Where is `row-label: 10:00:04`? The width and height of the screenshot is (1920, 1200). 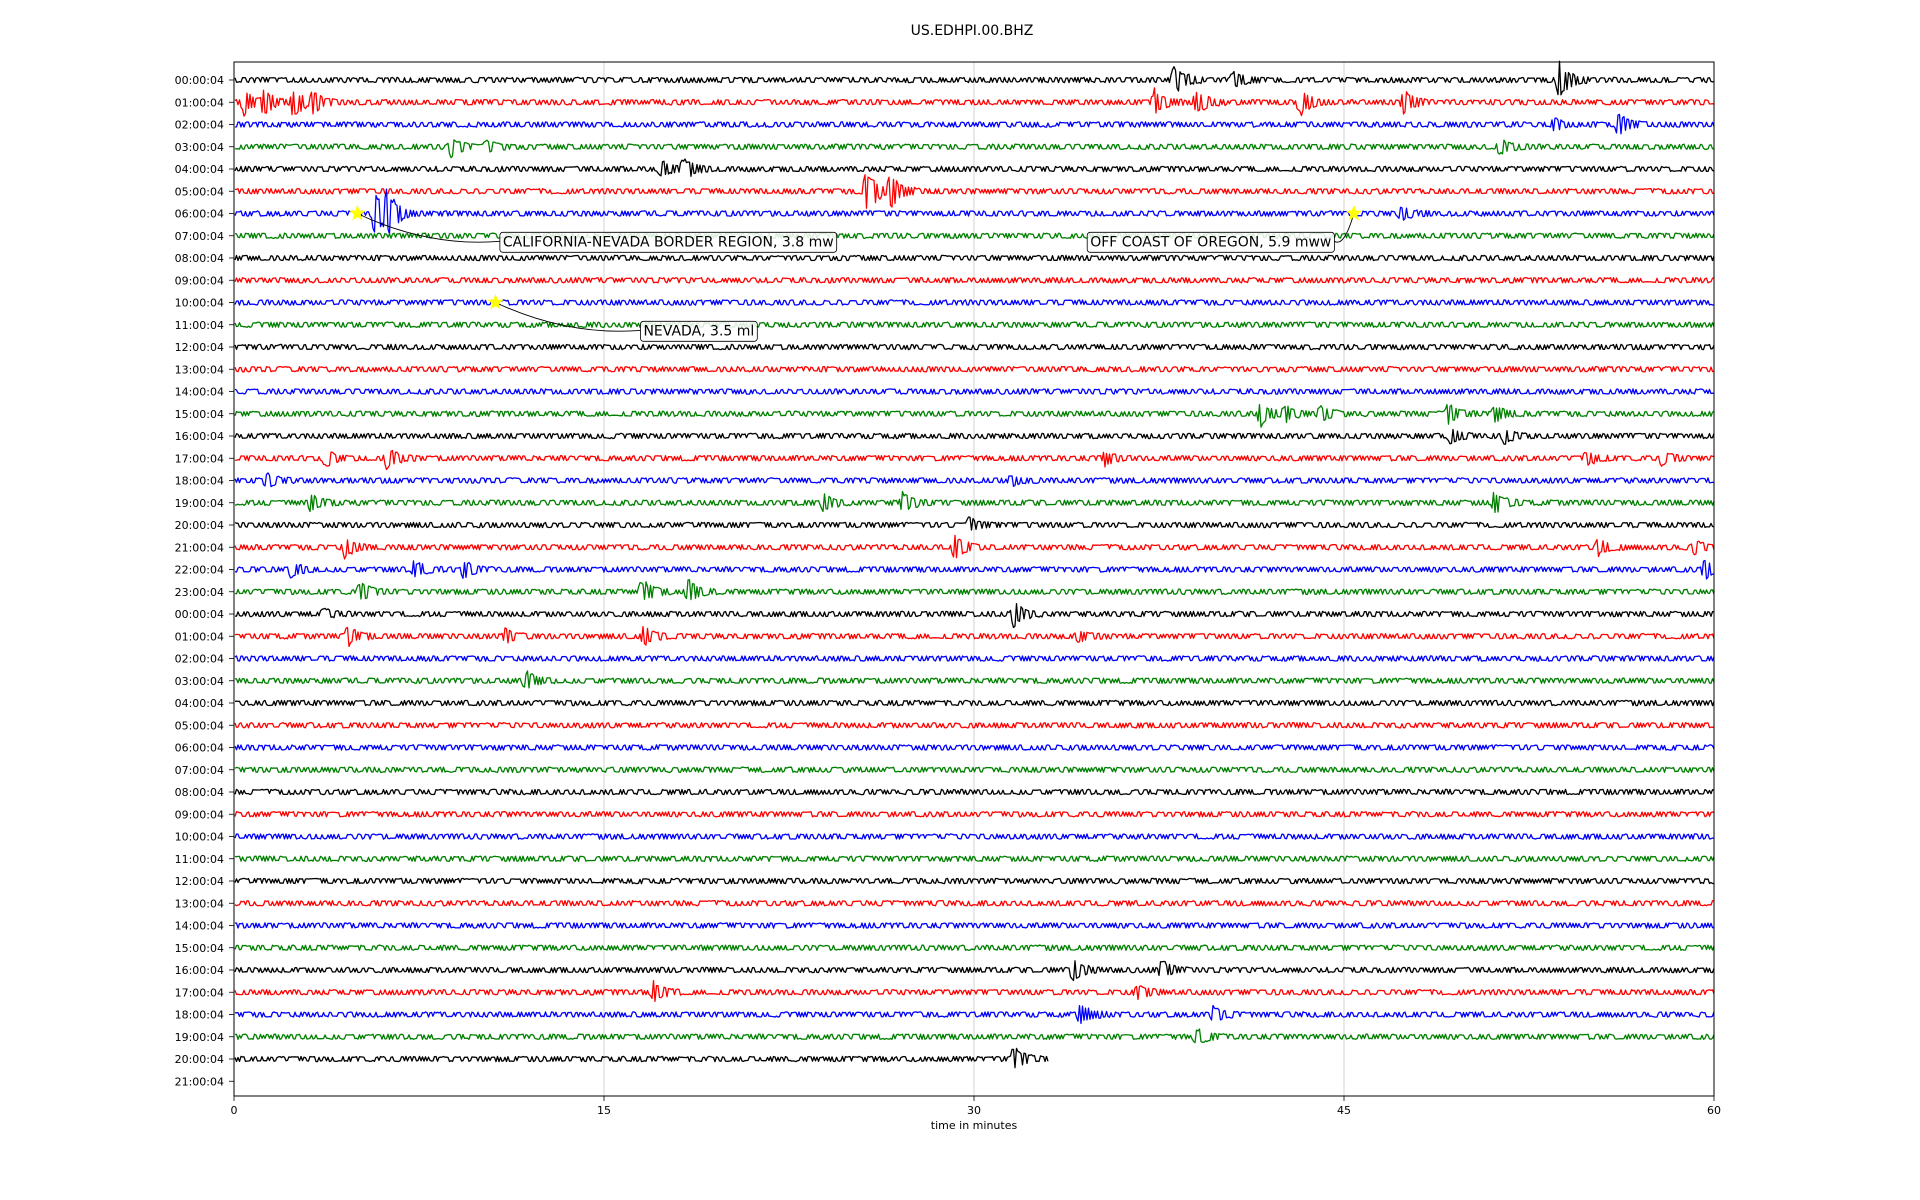
row-label: 10:00:04 is located at coordinates (199, 837).